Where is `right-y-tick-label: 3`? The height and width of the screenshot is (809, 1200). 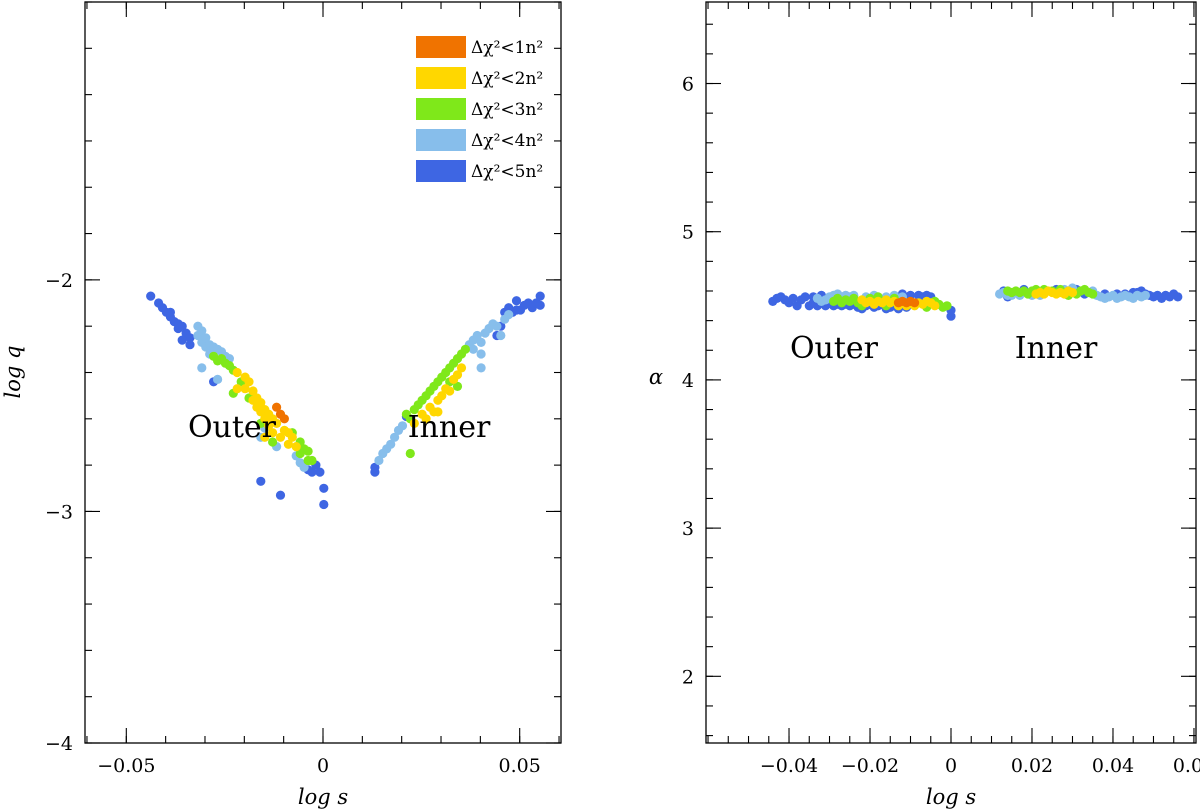
right-y-tick-label: 3 is located at coordinates (688, 529).